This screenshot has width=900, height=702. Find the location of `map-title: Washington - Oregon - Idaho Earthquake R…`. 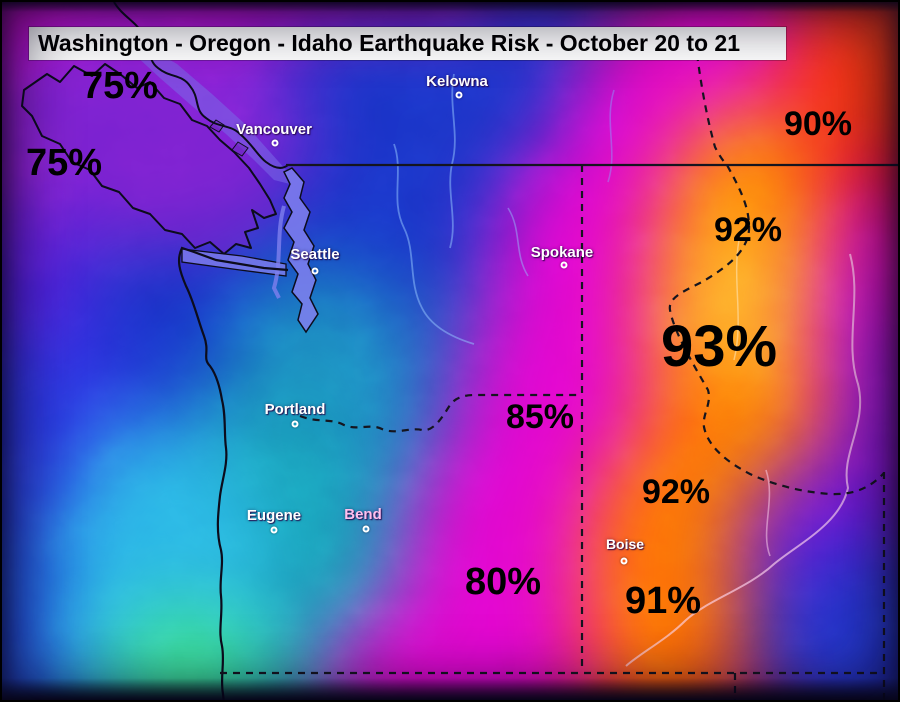

map-title: Washington - Oregon - Idaho Earthquake R… is located at coordinates (407, 43).